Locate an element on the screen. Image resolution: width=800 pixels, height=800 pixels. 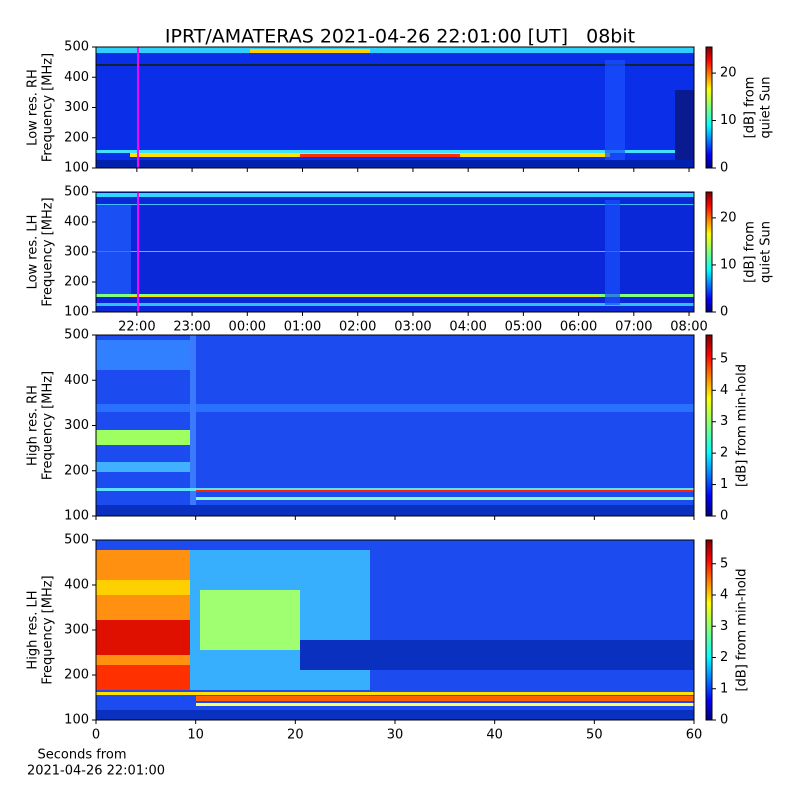
y-axis-label: High res. LH is located at coordinates (33, 629).